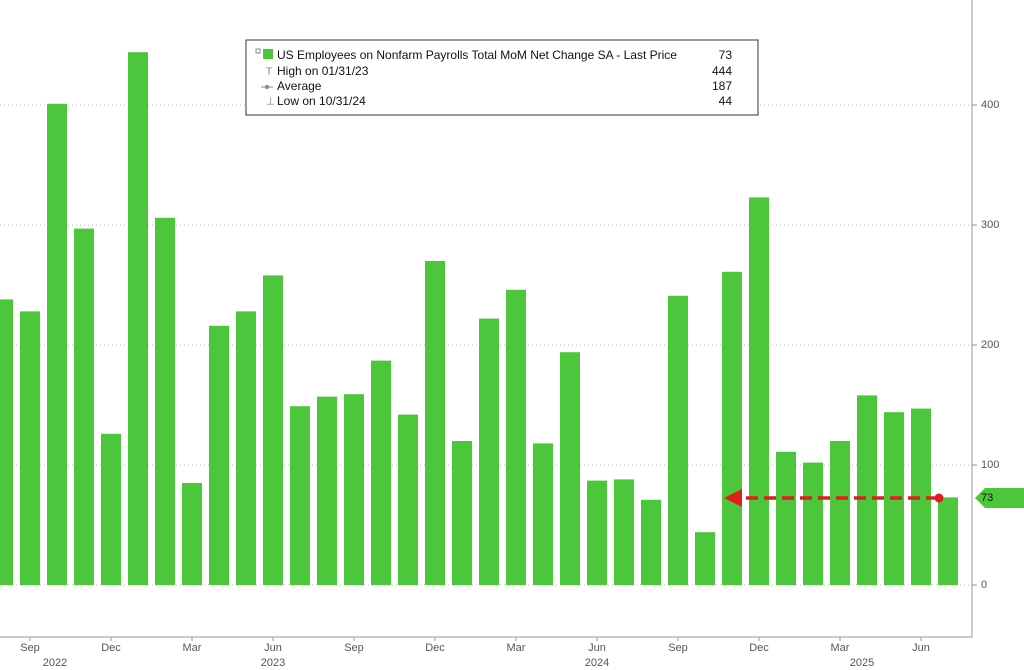 The image size is (1024, 670). What do you see at coordinates (323, 71) in the screenshot?
I see `legend-row-label: High on 01/31/23` at bounding box center [323, 71].